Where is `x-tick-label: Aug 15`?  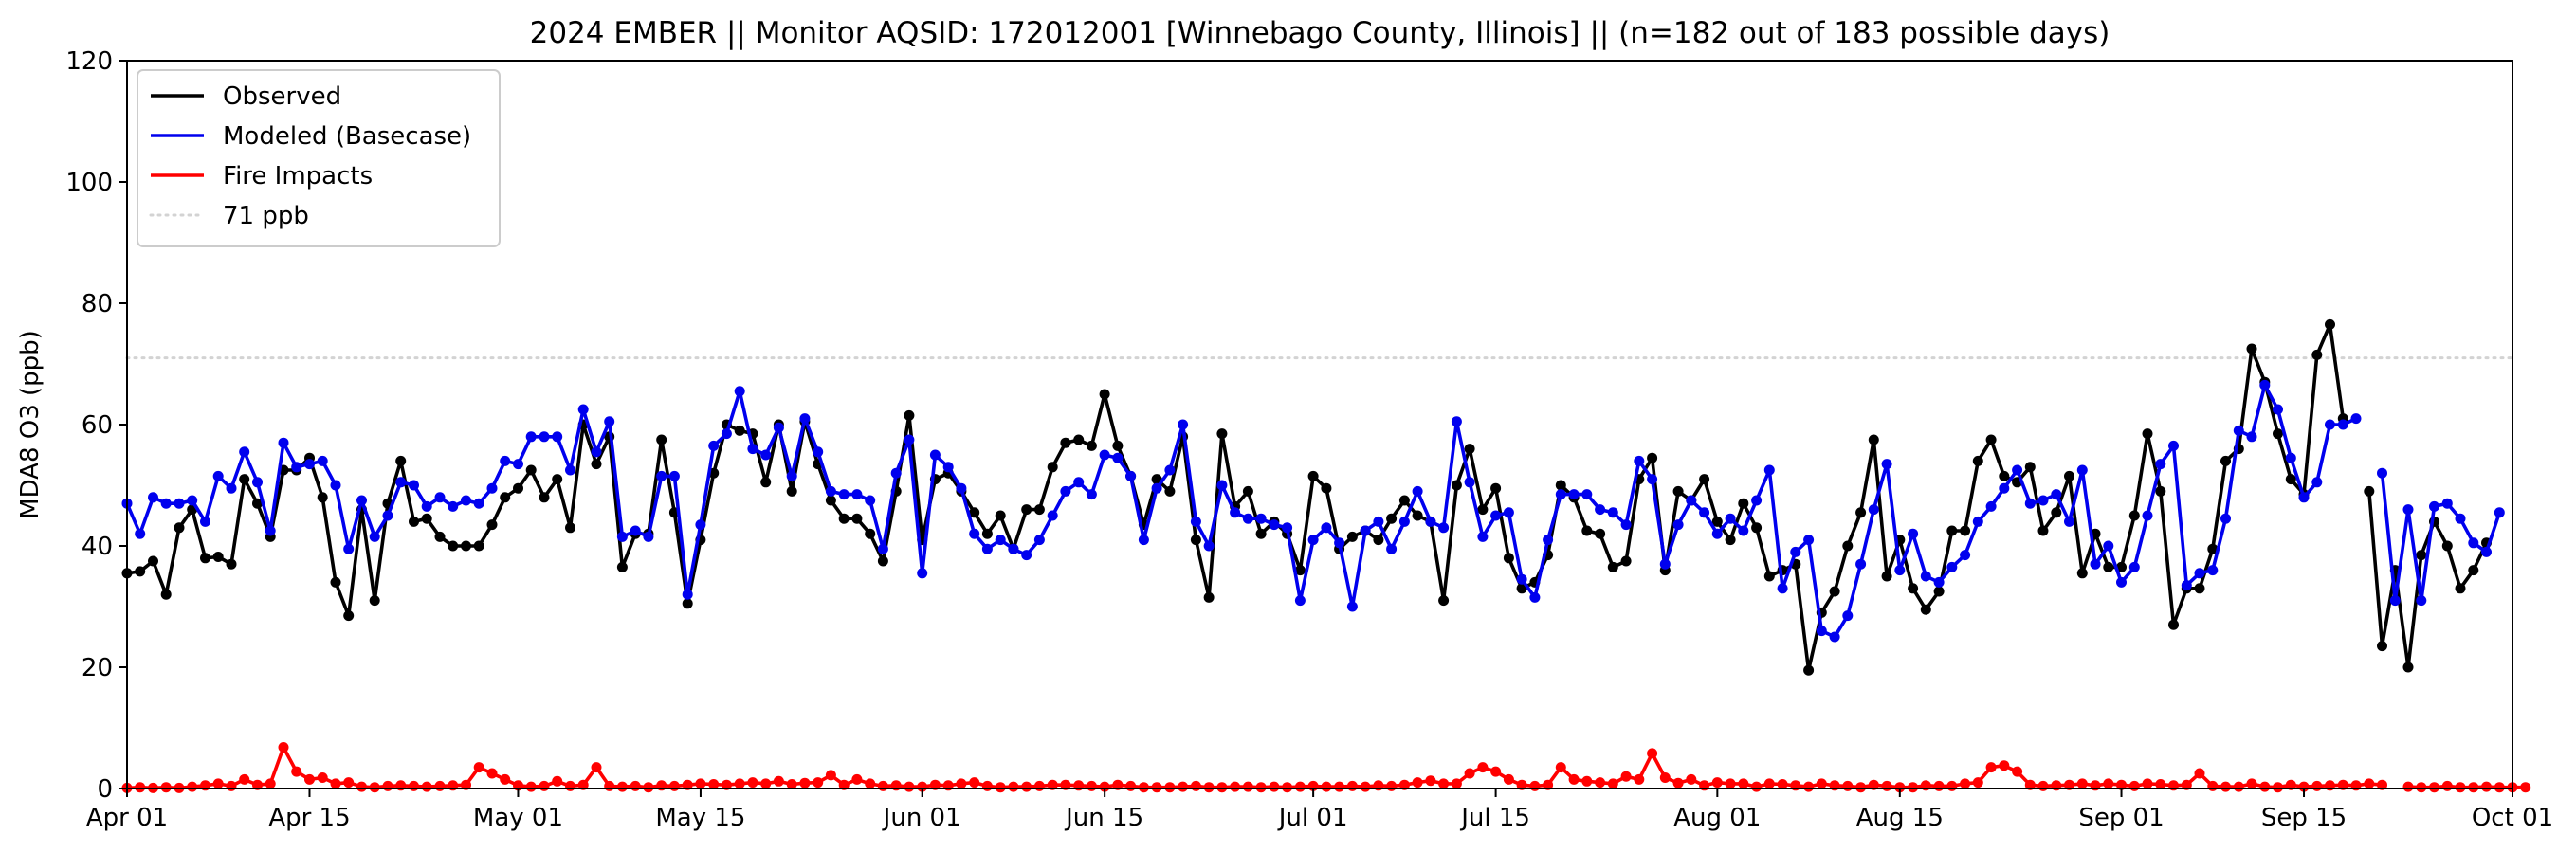 x-tick-label: Aug 15 is located at coordinates (1900, 818).